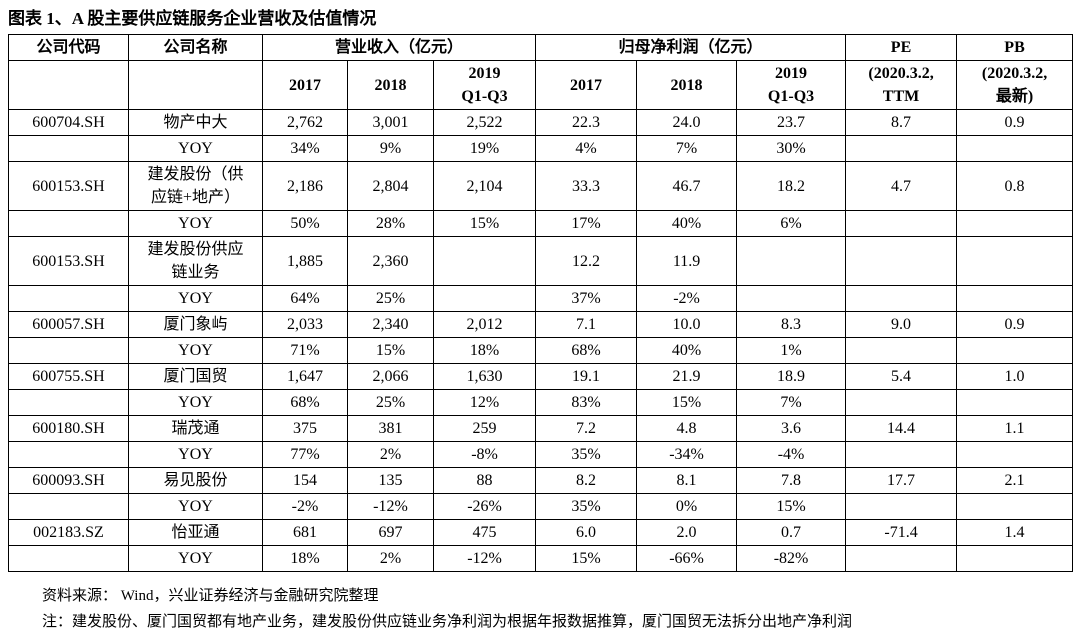  I want to click on table-cell: 2,762, so click(305, 122).